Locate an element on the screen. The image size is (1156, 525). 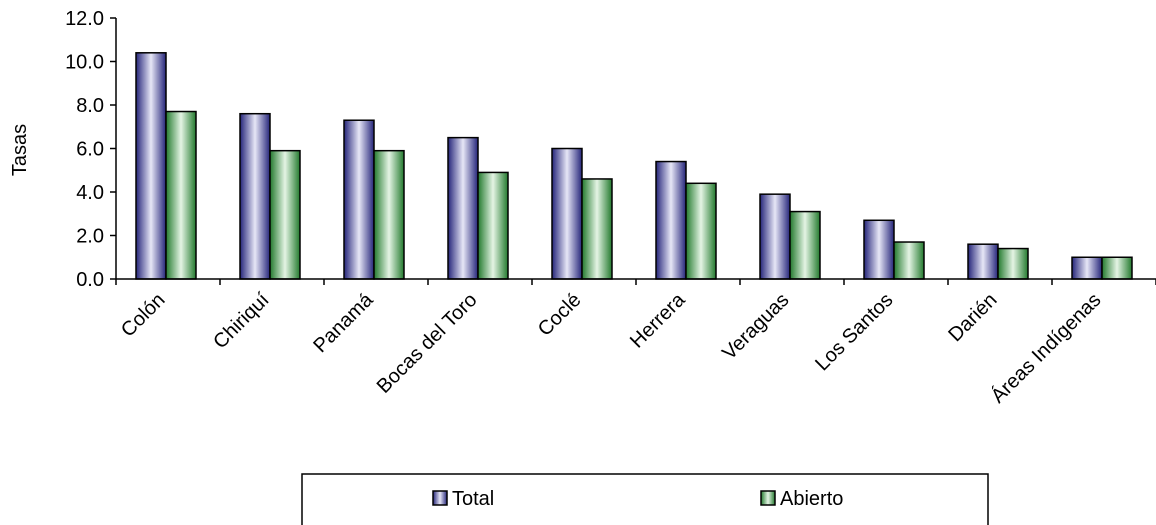
x-tick-label: Colón is located at coordinates (143, 315).